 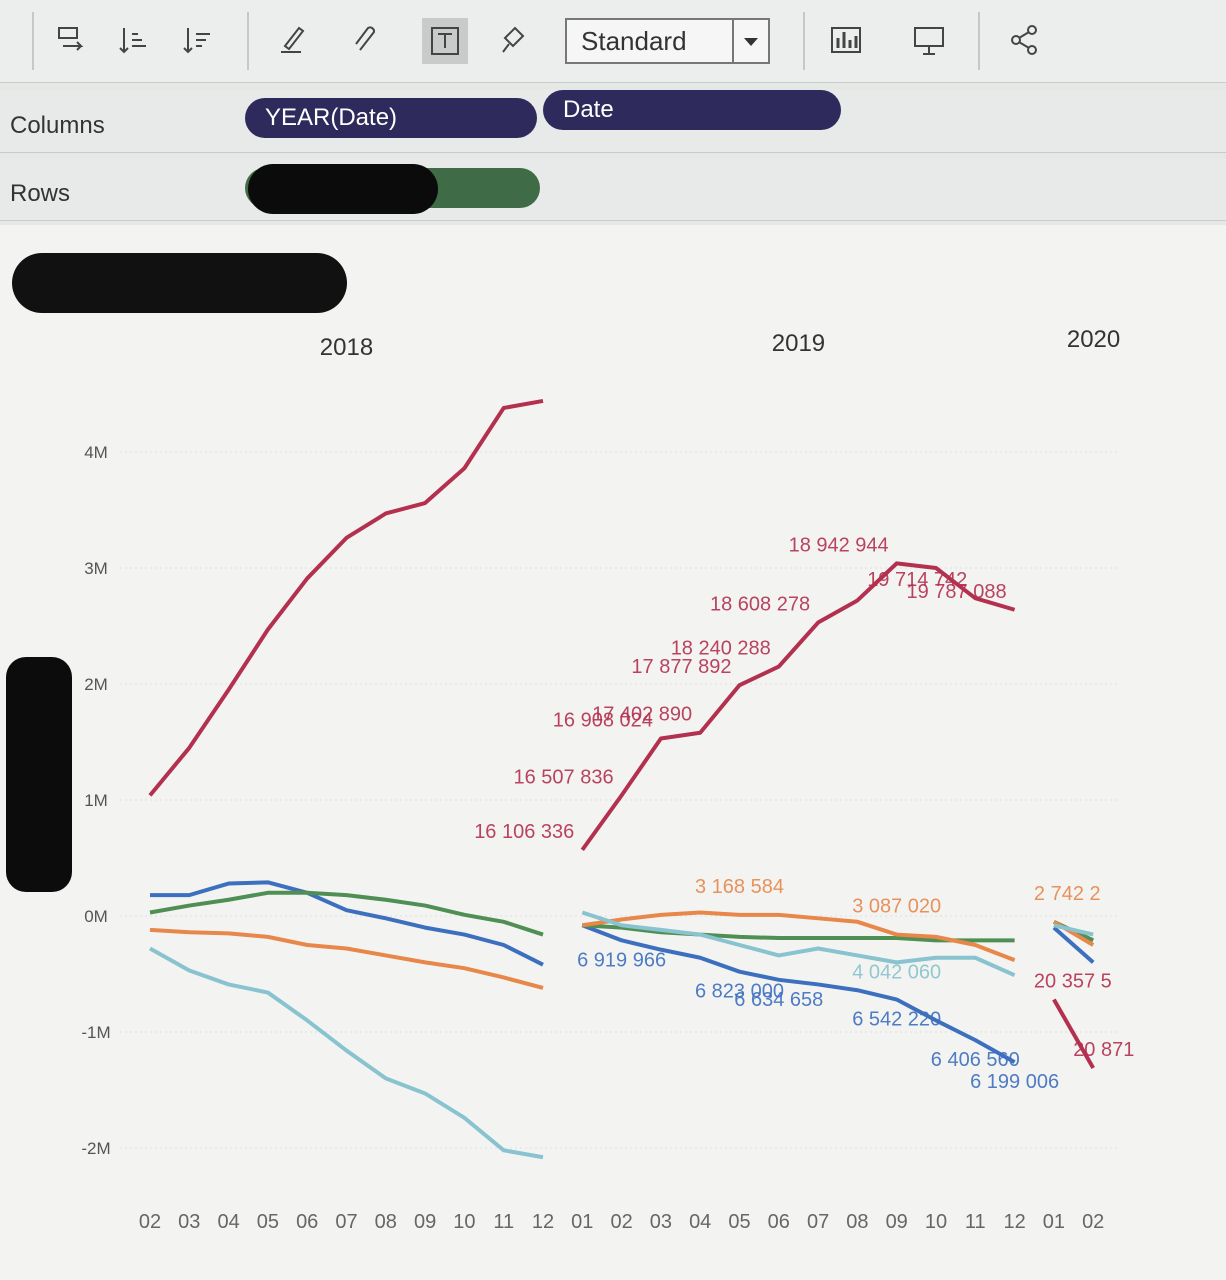 What do you see at coordinates (839, 545) in the screenshot?
I see `point-label: 18 942 944` at bounding box center [839, 545].